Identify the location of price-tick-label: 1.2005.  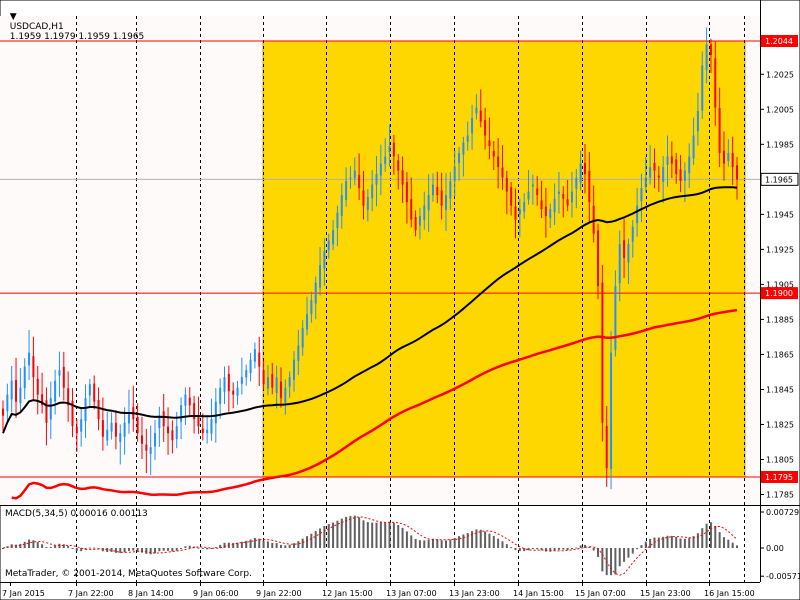
(780, 109).